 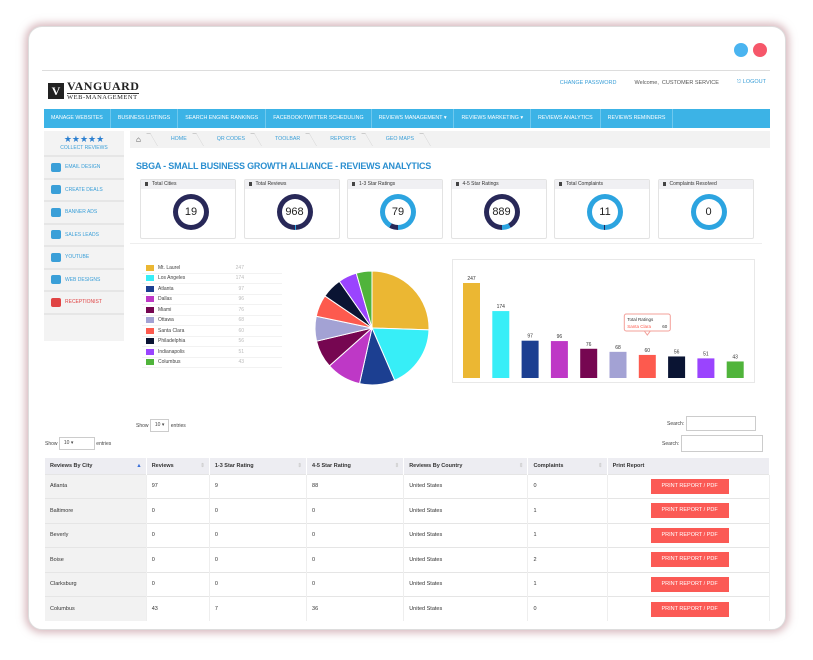 I want to click on column-header: Reviews By Country ⇕, so click(x=466, y=466).